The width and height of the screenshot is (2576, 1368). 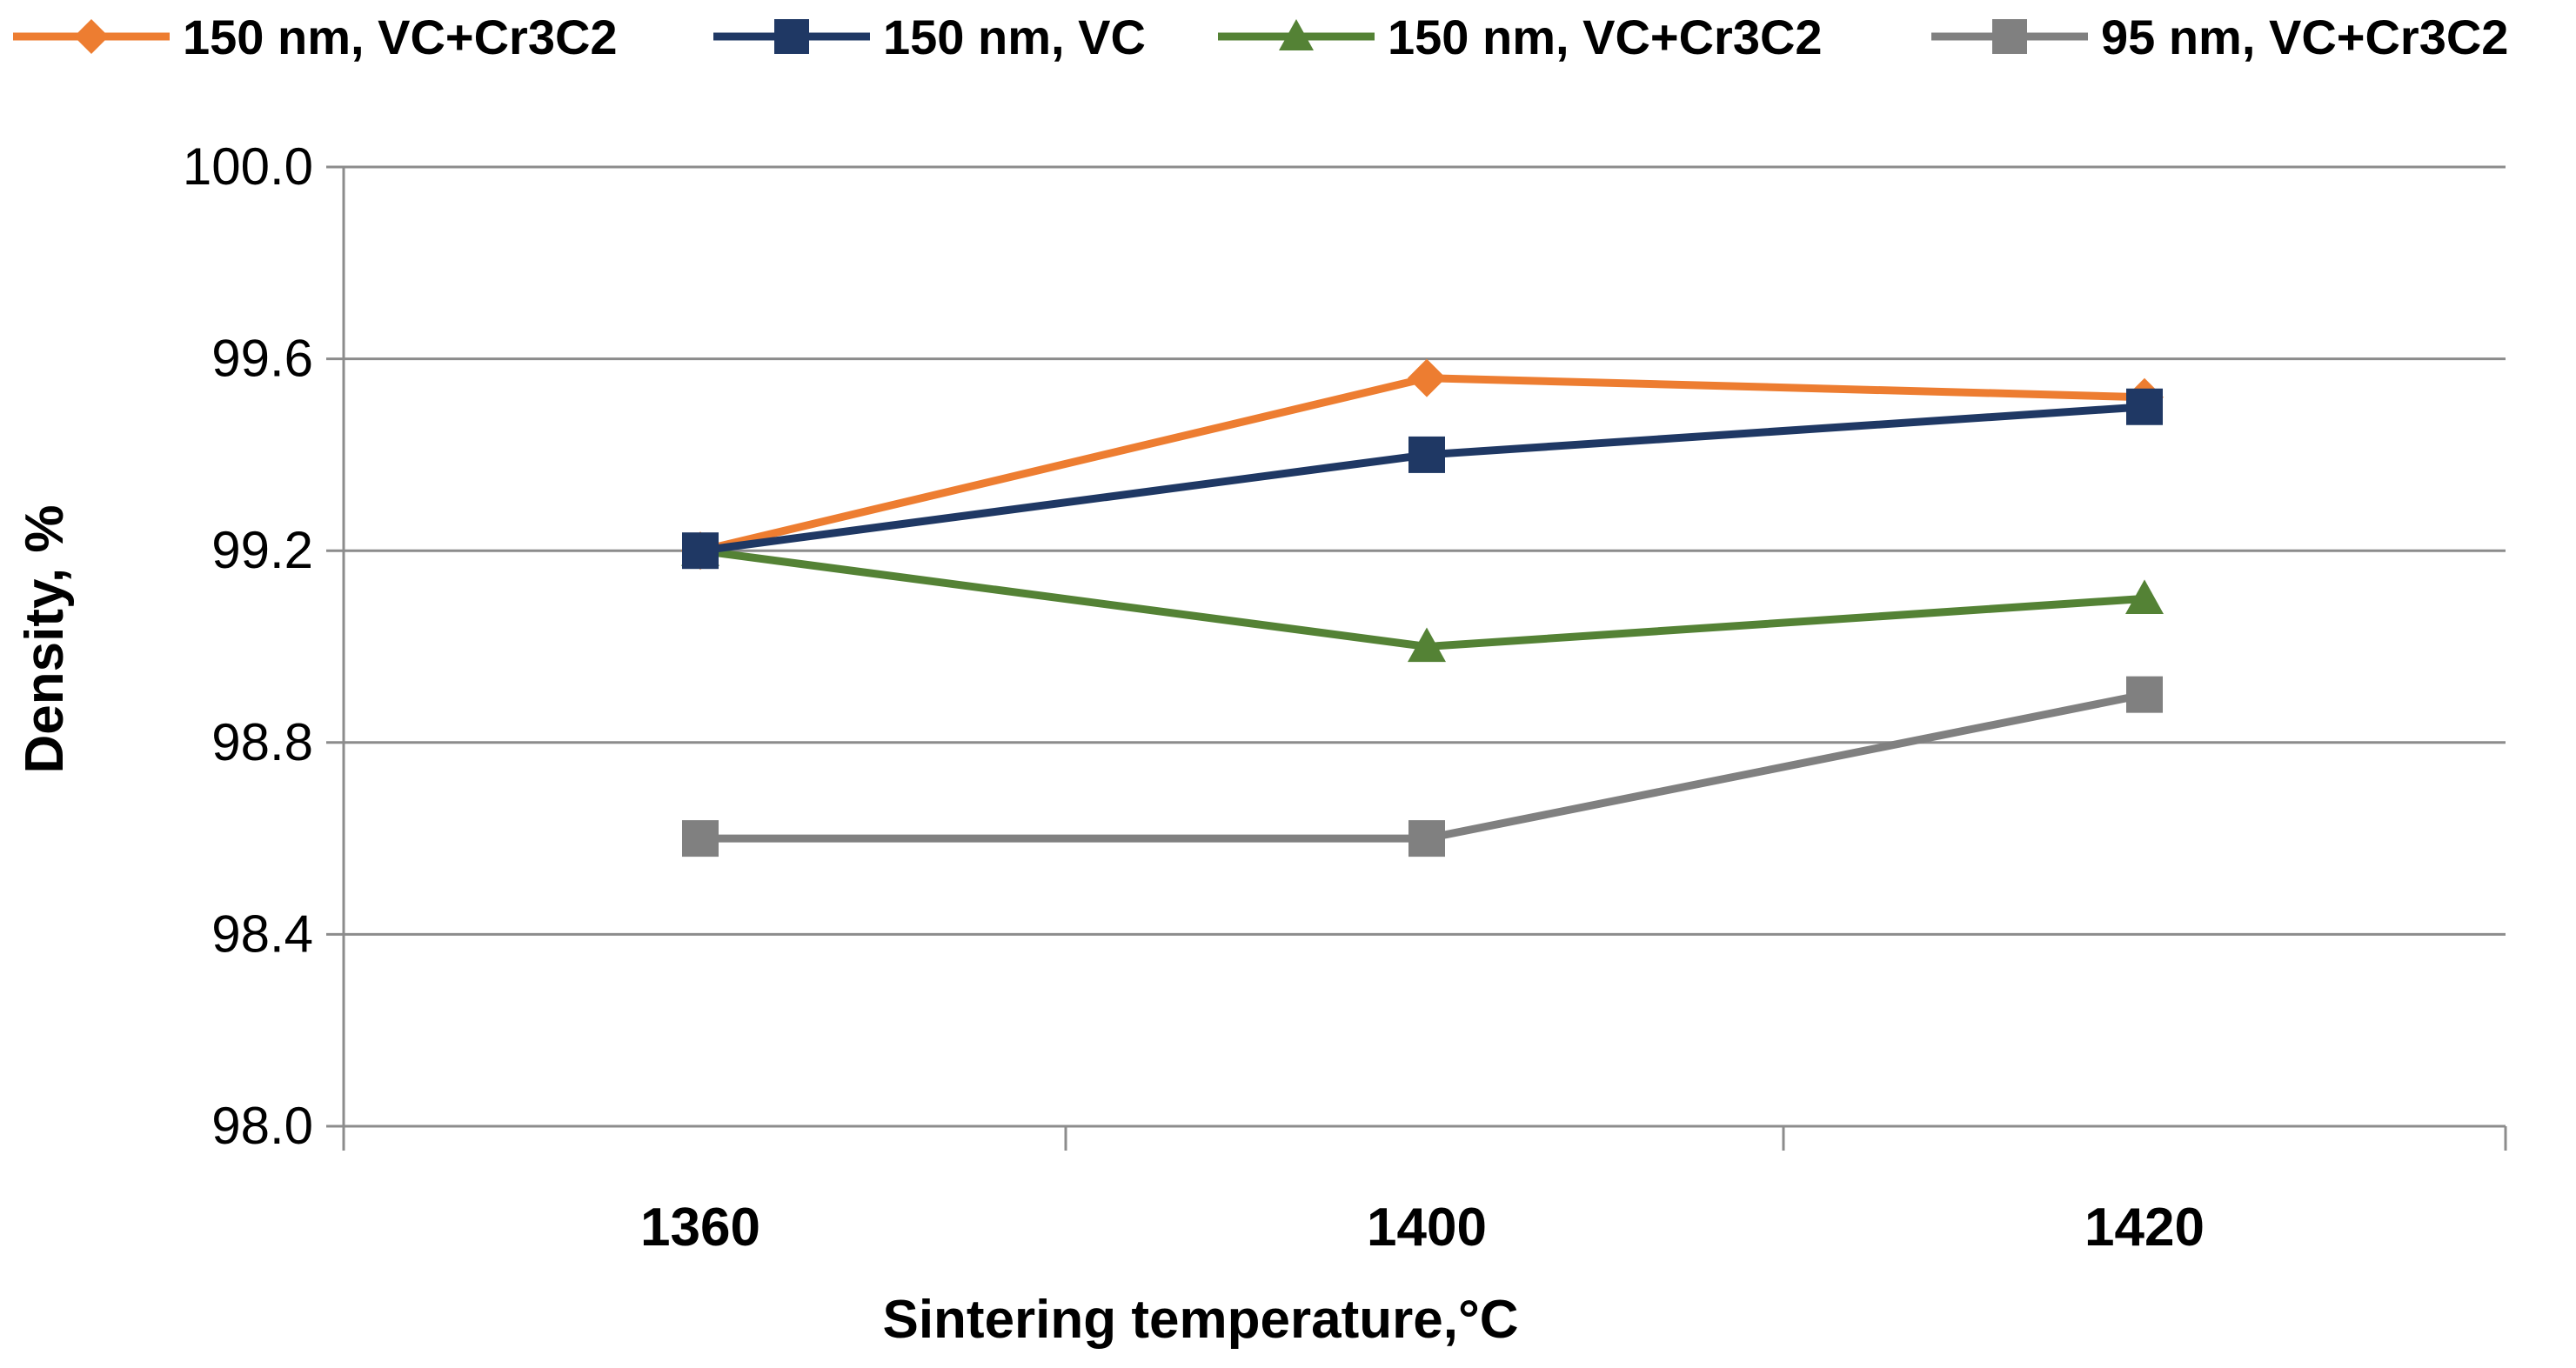 I want to click on y-tick-label: 98.4, so click(x=262, y=934).